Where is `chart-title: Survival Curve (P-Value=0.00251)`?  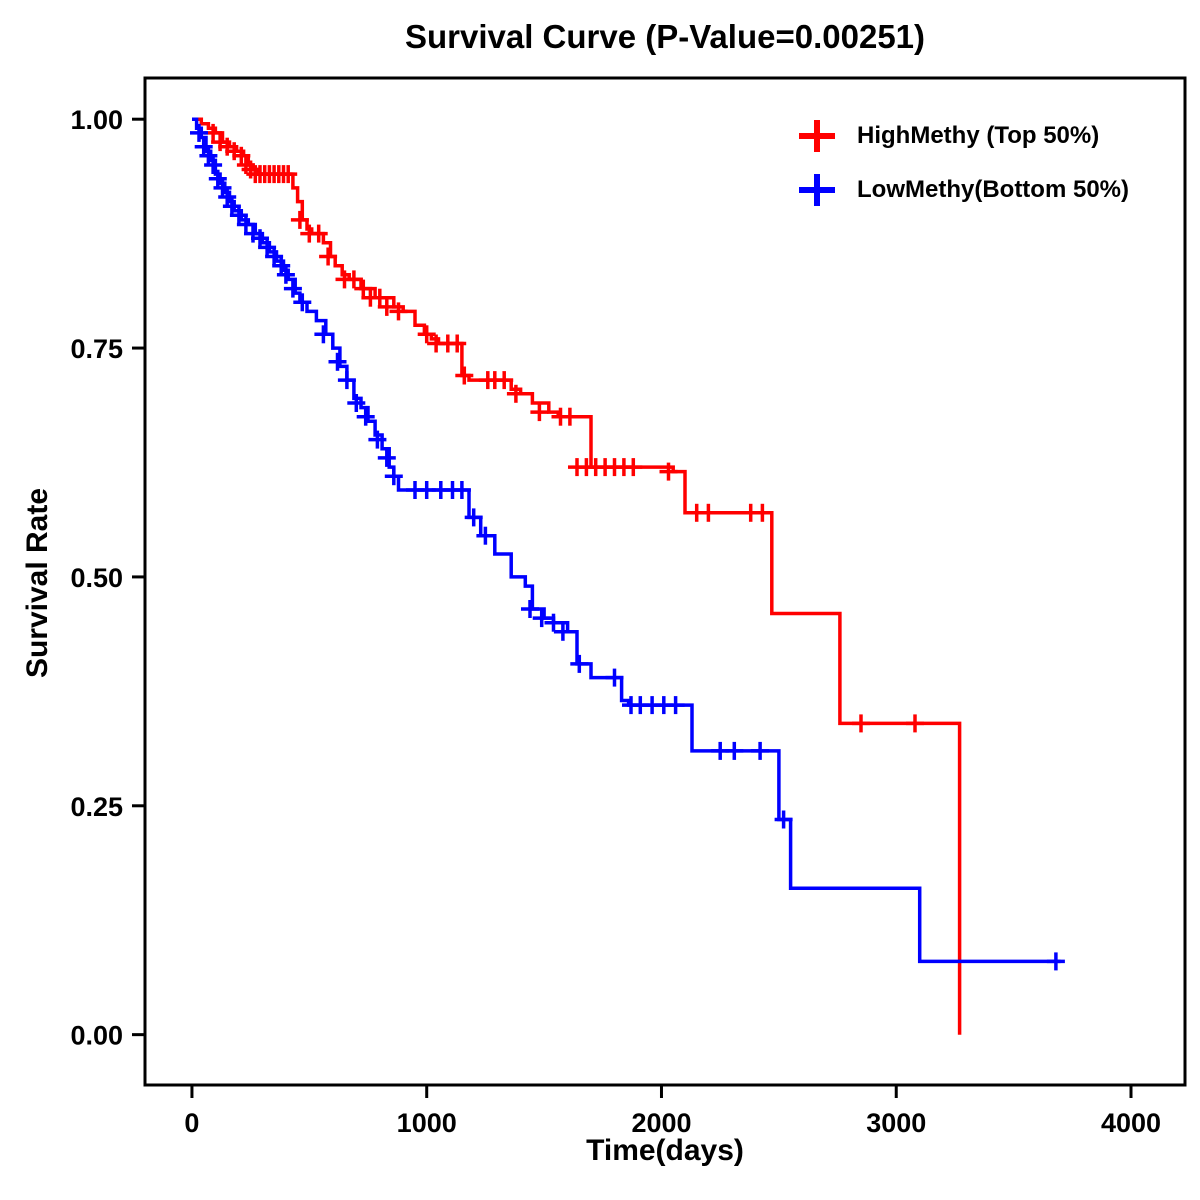 chart-title: Survival Curve (P-Value=0.00251) is located at coordinates (665, 36).